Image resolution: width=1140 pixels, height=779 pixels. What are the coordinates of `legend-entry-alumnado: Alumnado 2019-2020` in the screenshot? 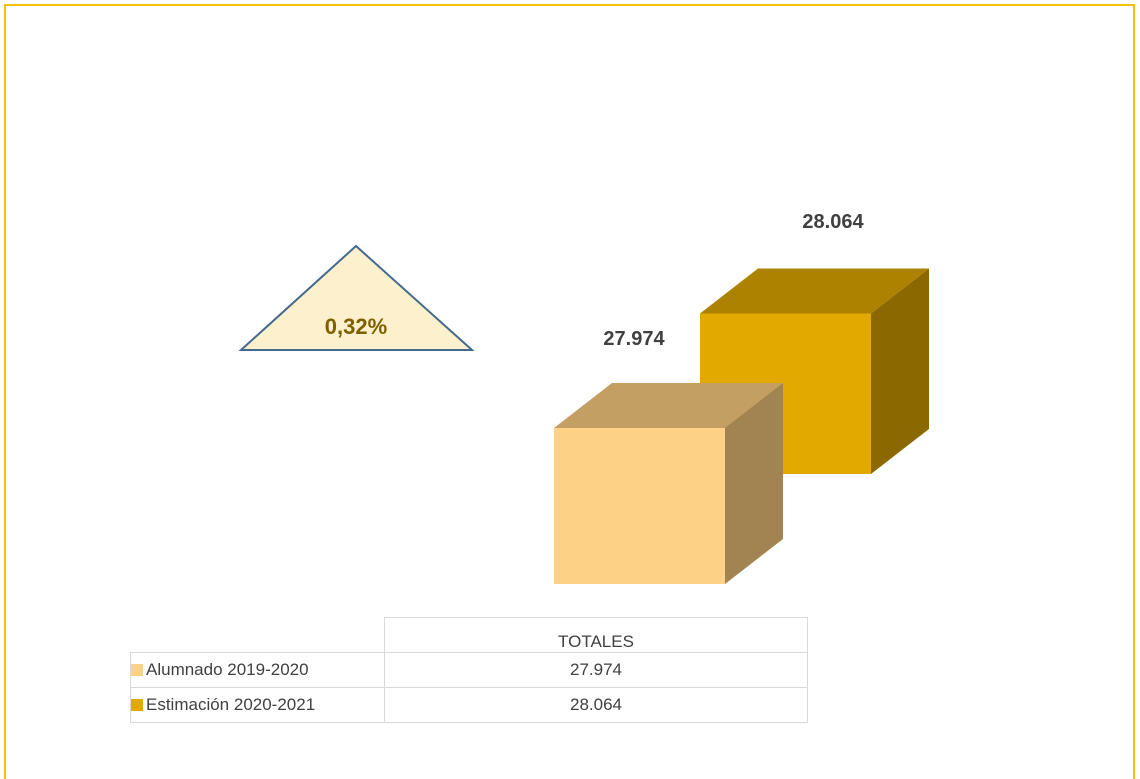 It's located at (257, 670).